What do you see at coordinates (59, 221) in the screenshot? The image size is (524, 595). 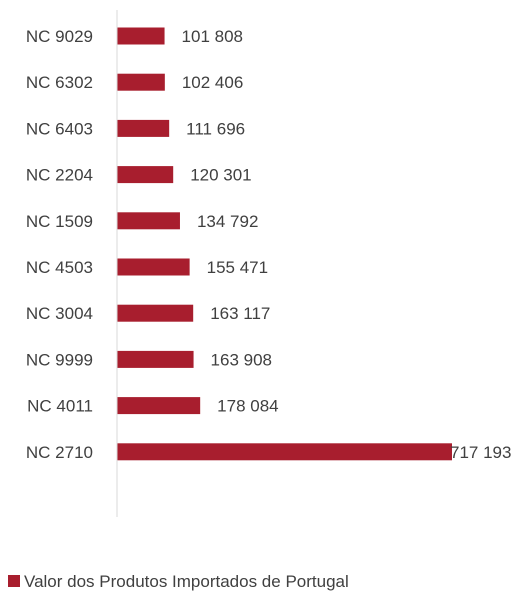 I see `category-label: NC 1509` at bounding box center [59, 221].